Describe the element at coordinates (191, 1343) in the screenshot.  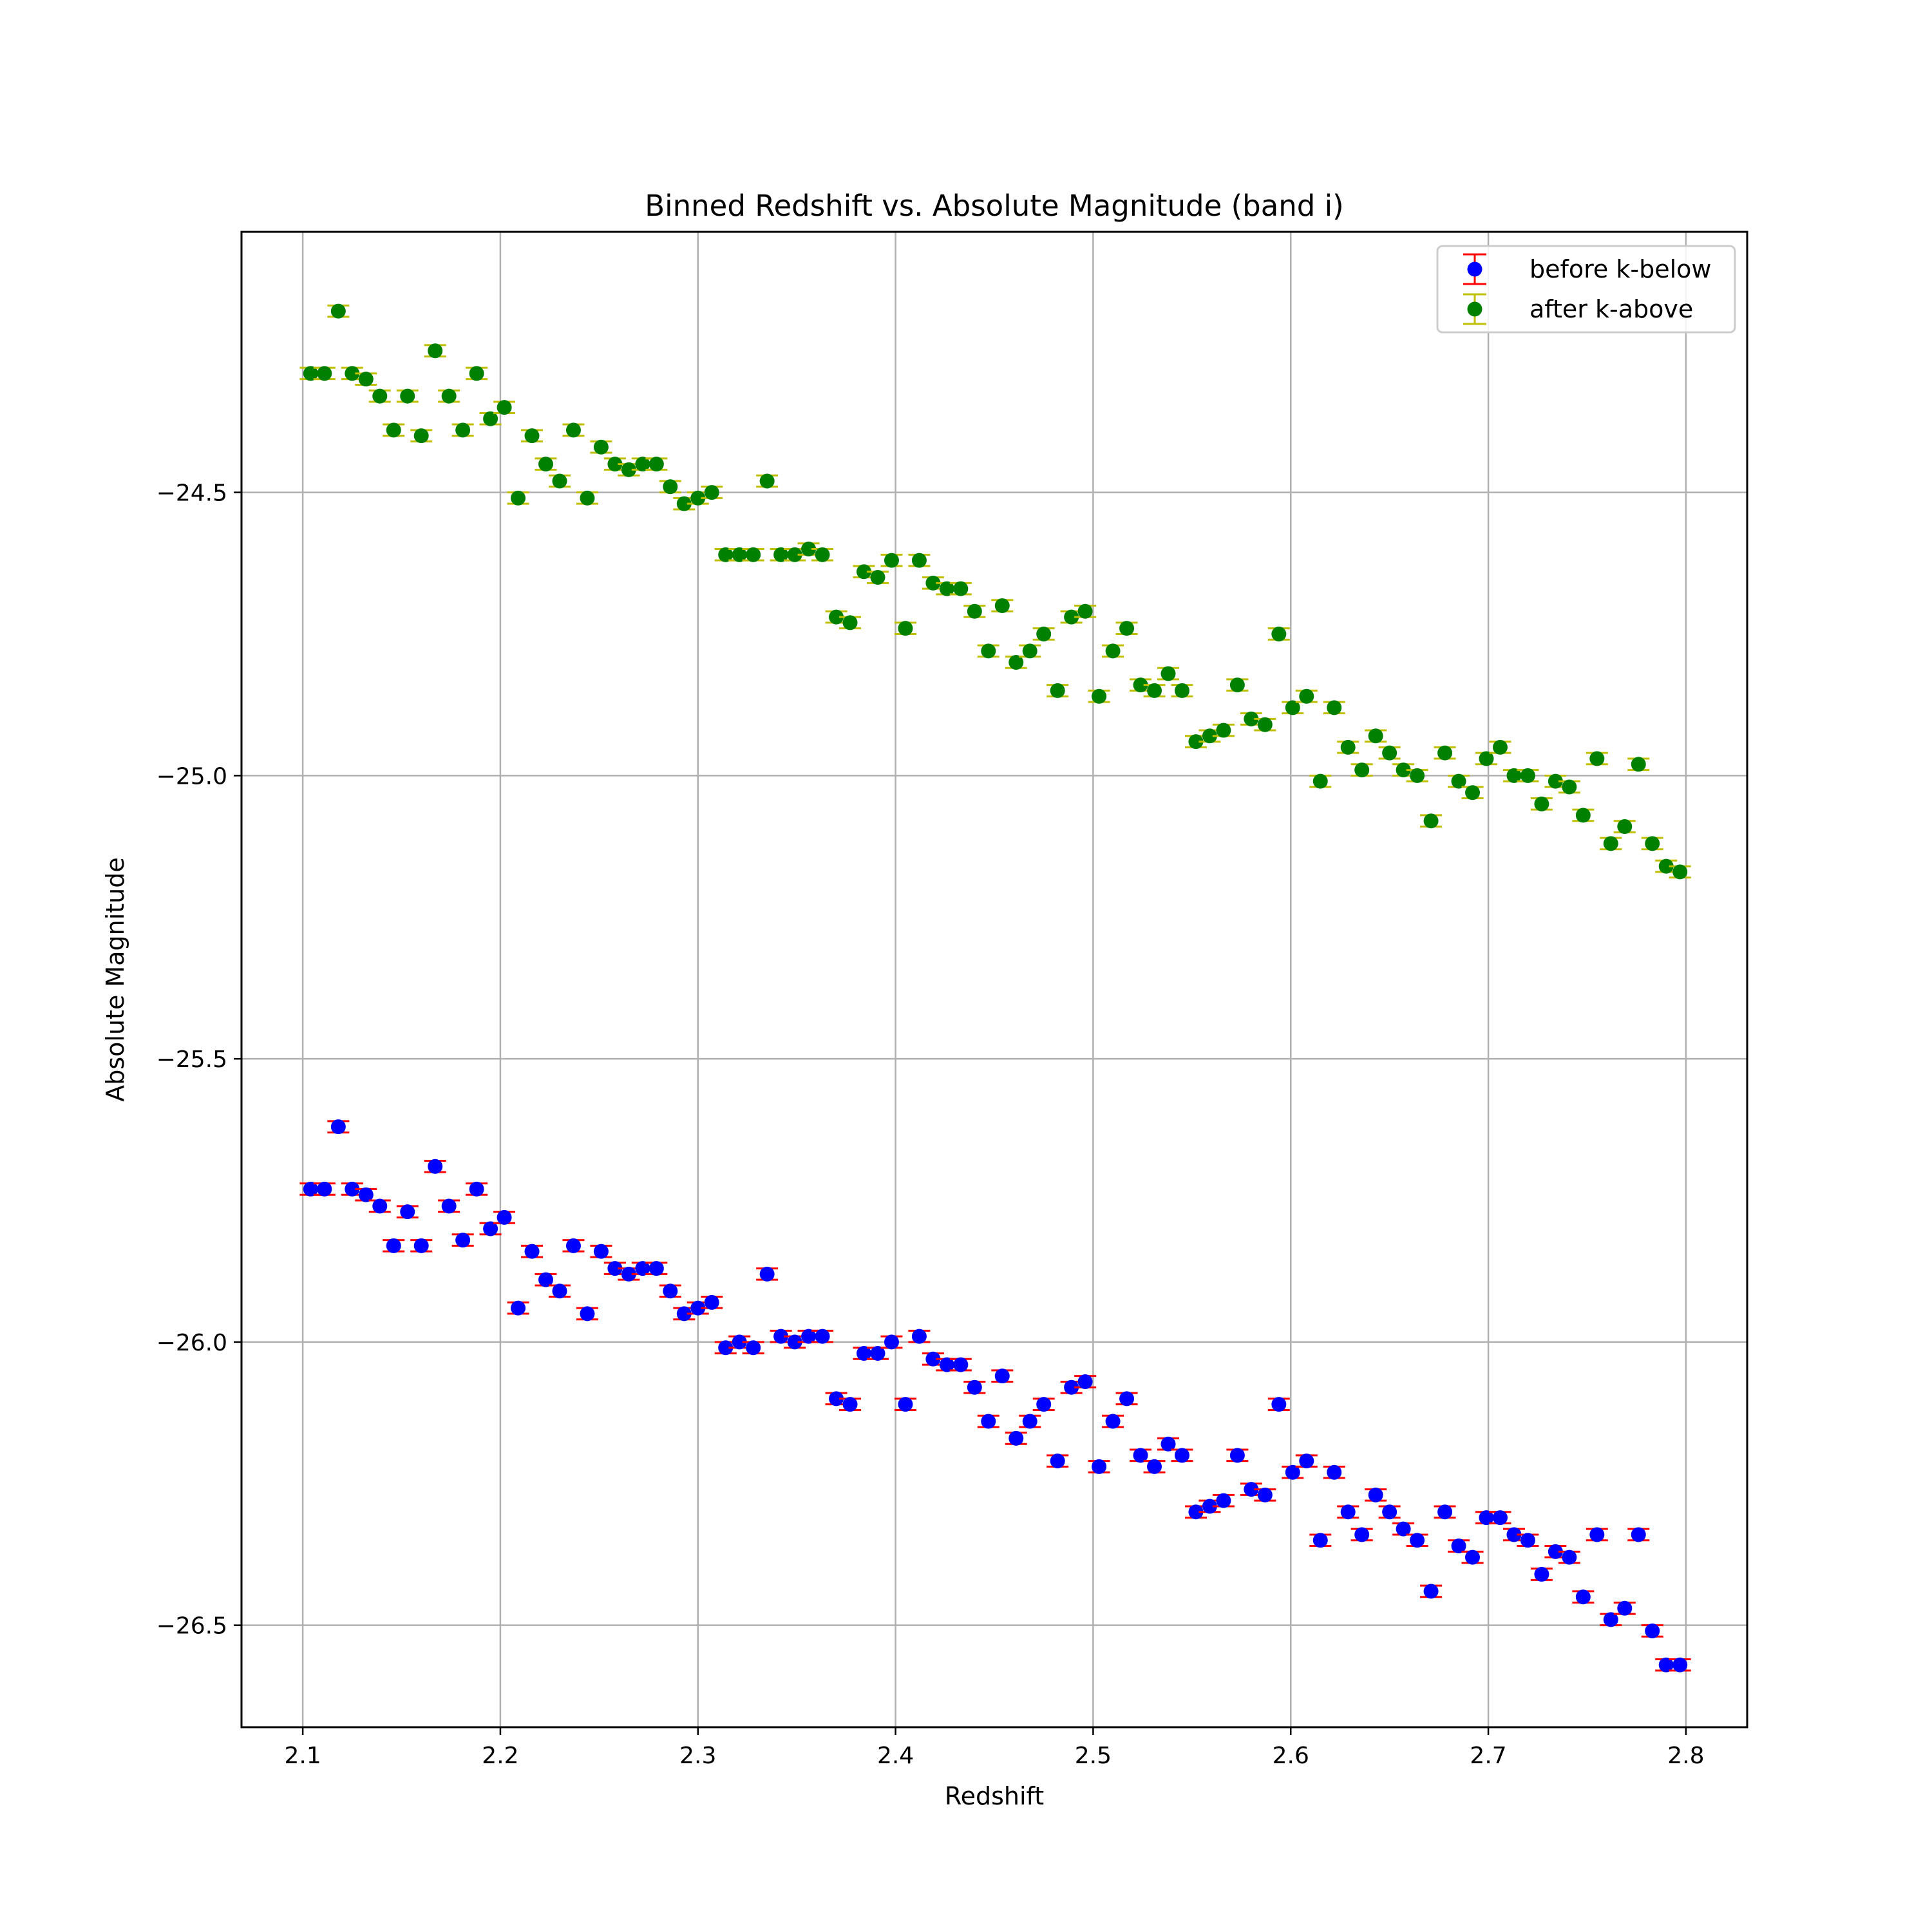
I see `y-tick-label: −26.0` at that location.